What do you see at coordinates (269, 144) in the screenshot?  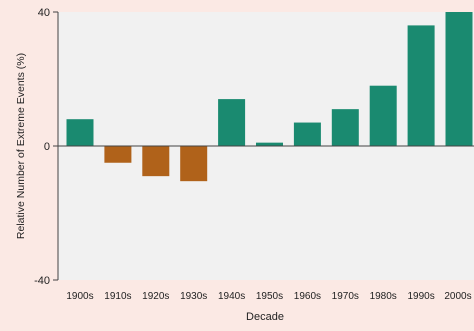 I see `bar-1950s` at bounding box center [269, 144].